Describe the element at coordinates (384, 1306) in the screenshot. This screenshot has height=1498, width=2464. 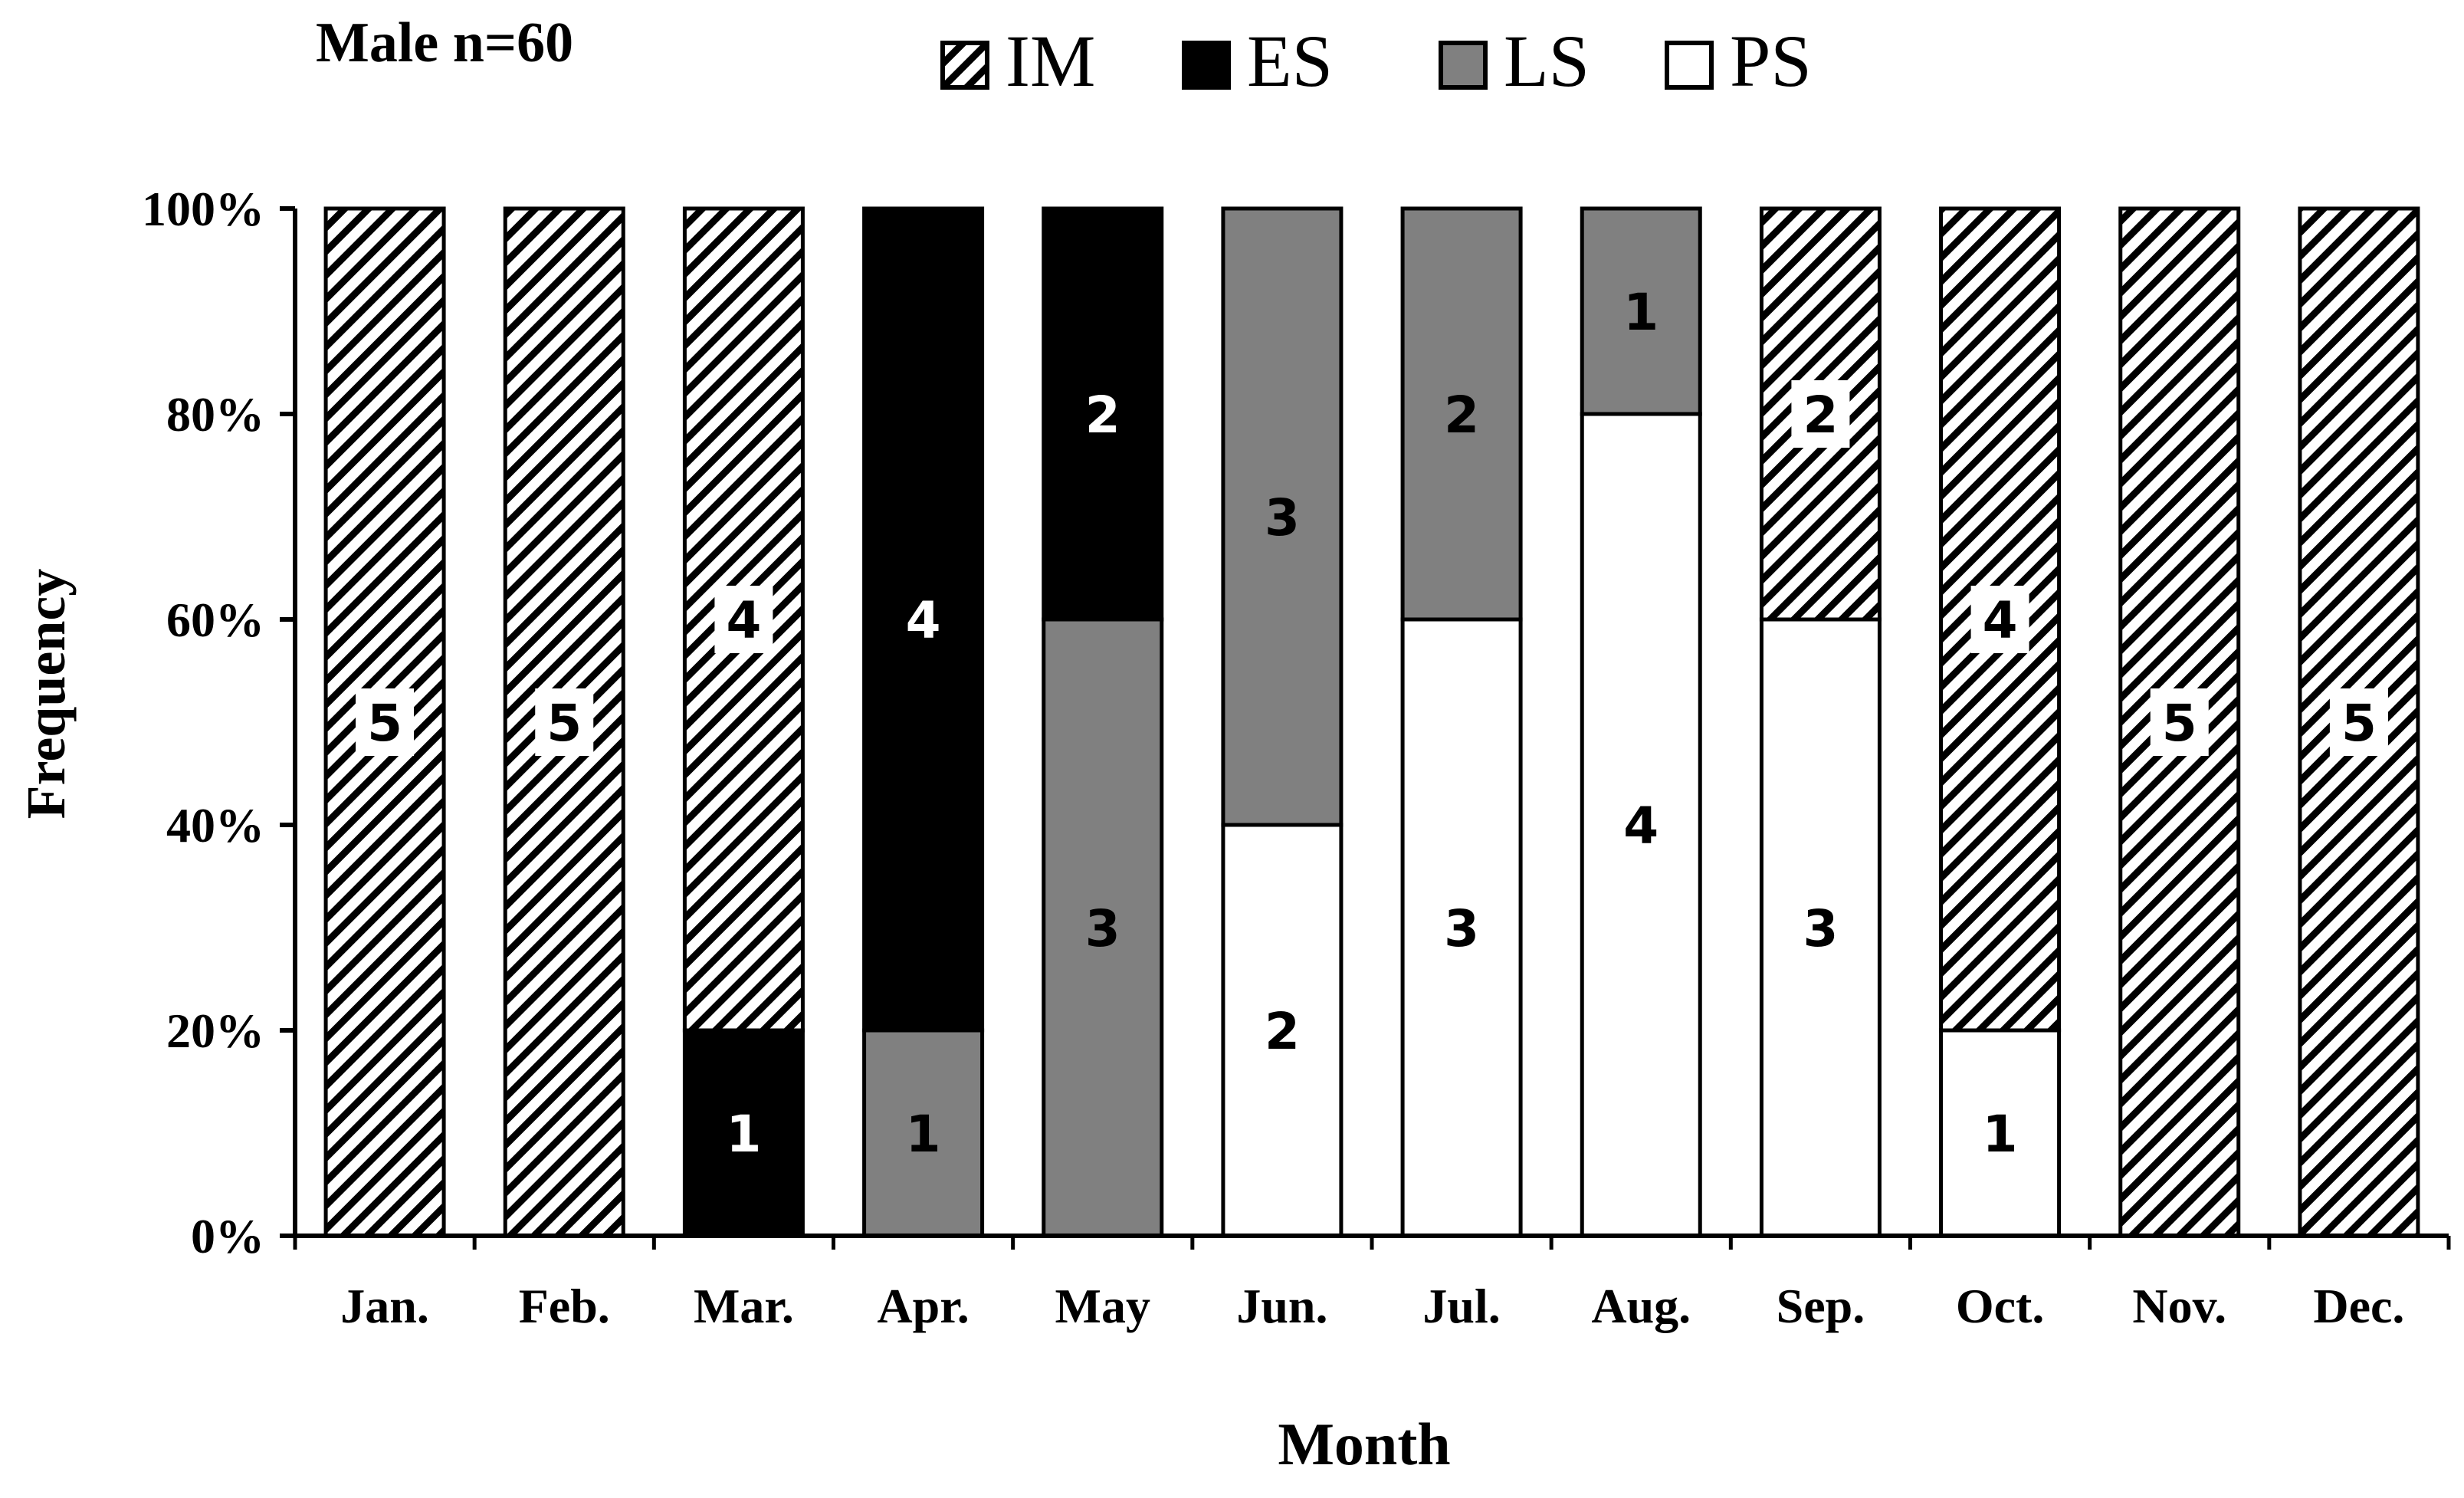
I see `x-tick-label-jan: Jan.` at that location.